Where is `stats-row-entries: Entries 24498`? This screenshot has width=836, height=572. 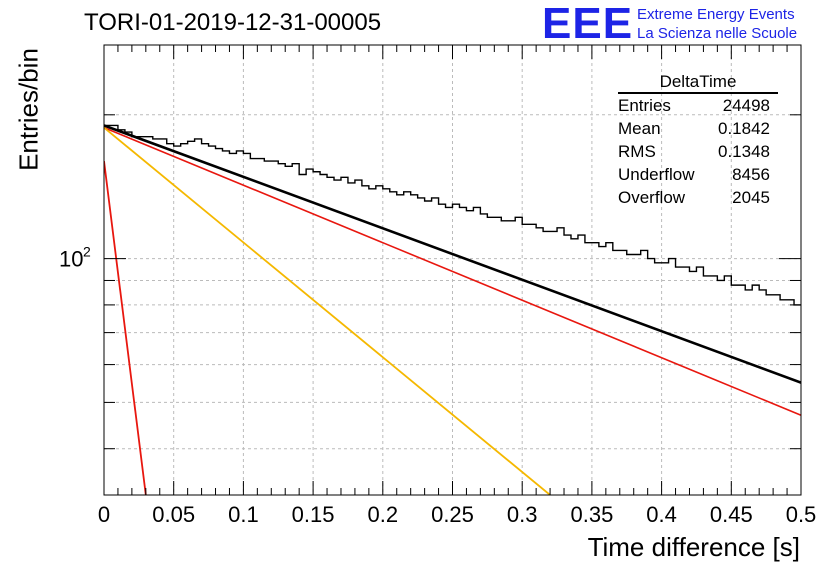 stats-row-entries: Entries 24498 is located at coordinates (695, 105).